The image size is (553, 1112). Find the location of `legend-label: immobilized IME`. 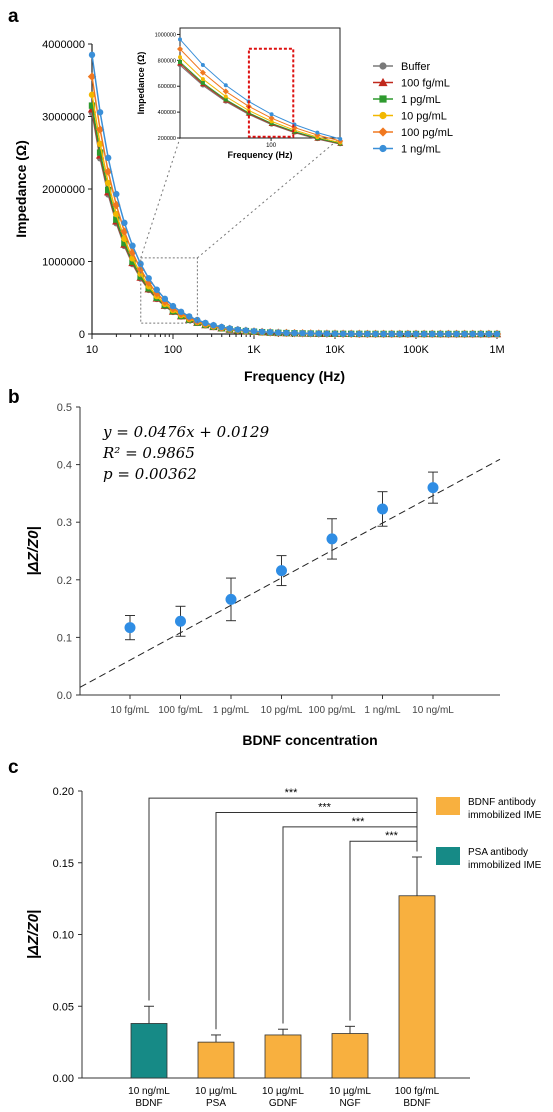

legend-label: immobilized IME is located at coordinates (505, 815).